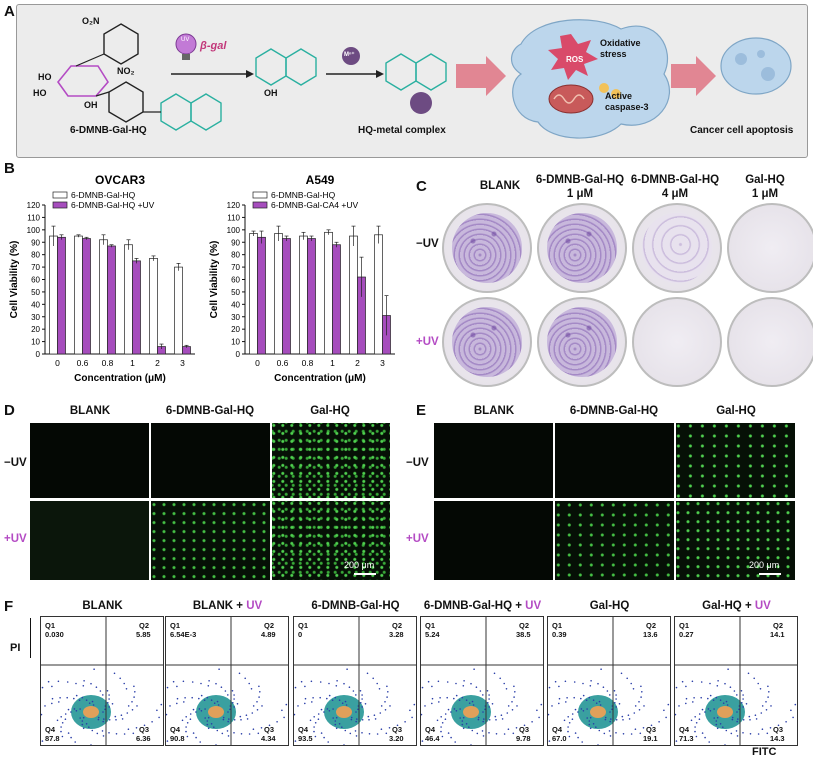 The height and width of the screenshot is (760, 813). I want to click on quadrant-name-q3: Q3, so click(144, 729).